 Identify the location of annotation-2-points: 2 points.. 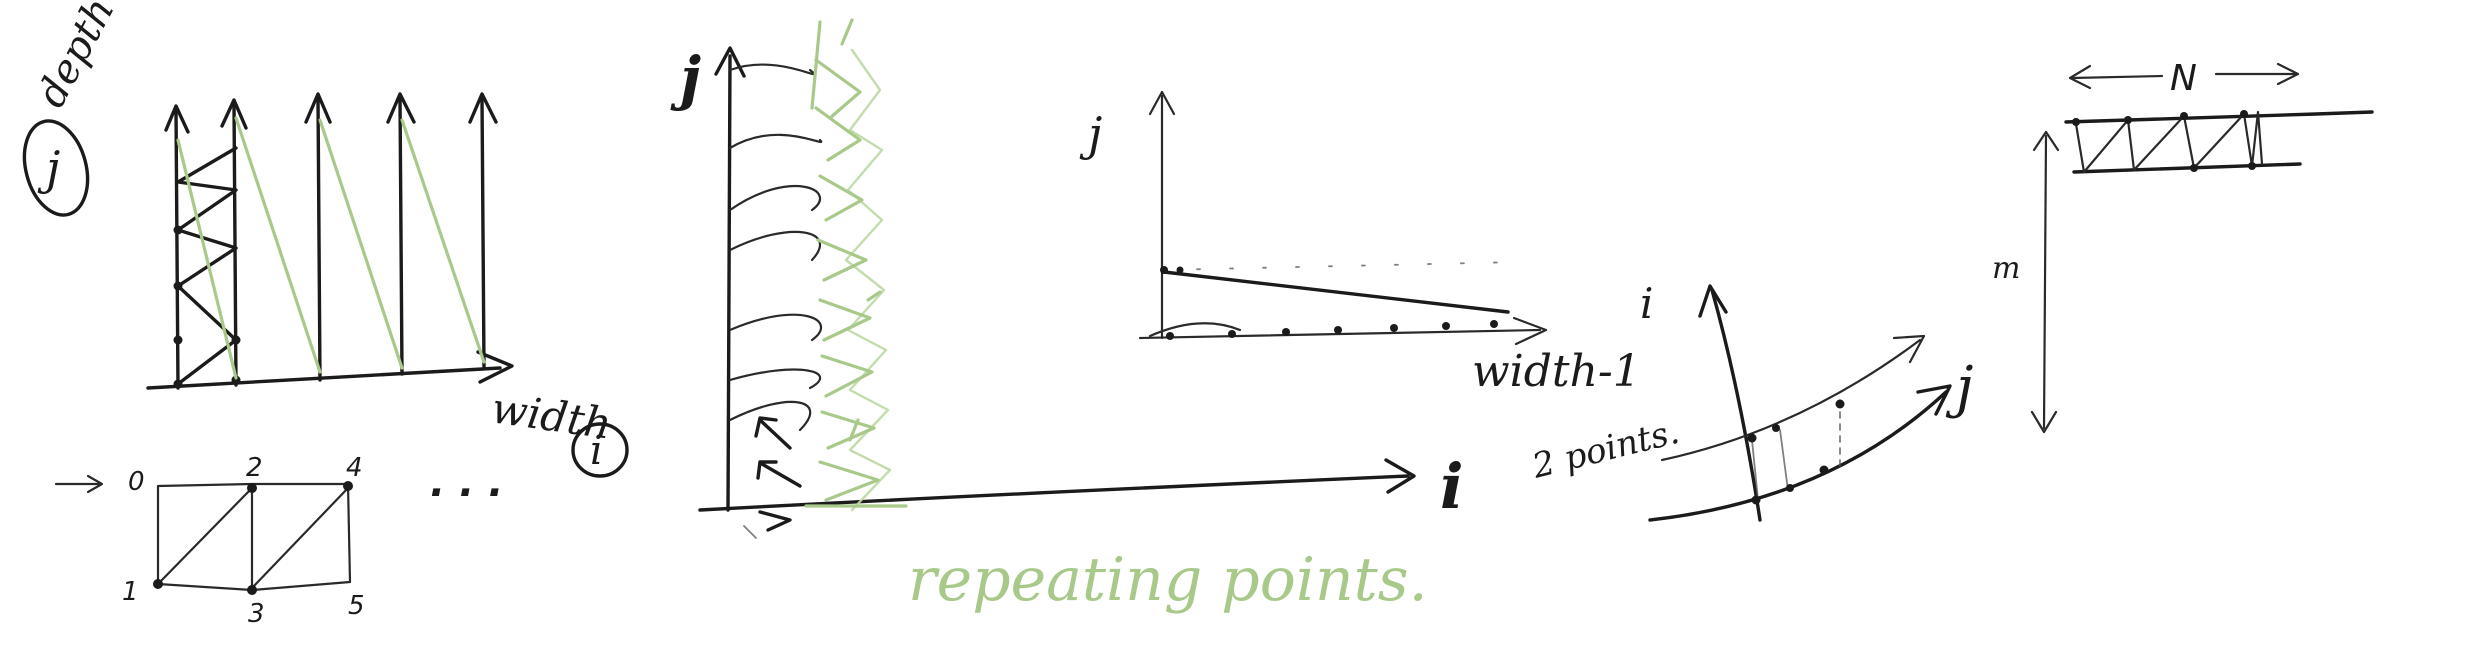
(1606, 449).